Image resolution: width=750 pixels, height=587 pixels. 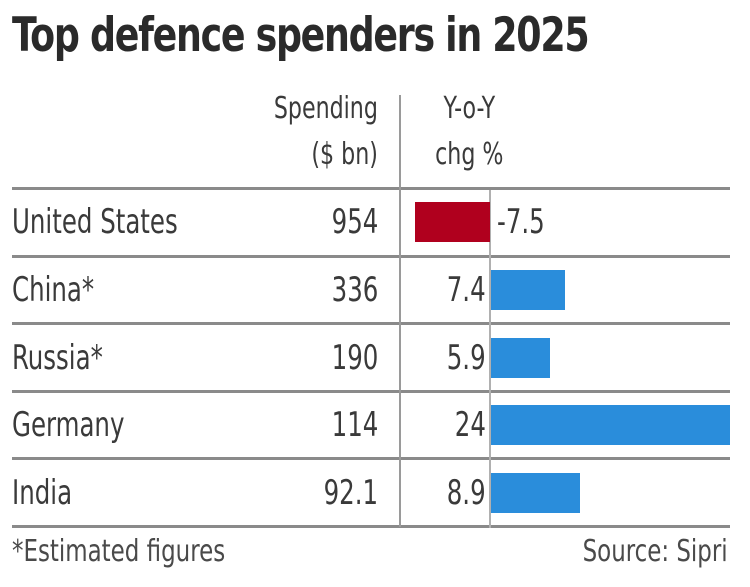 I want to click on country-label: Russia*, so click(x=57, y=357).